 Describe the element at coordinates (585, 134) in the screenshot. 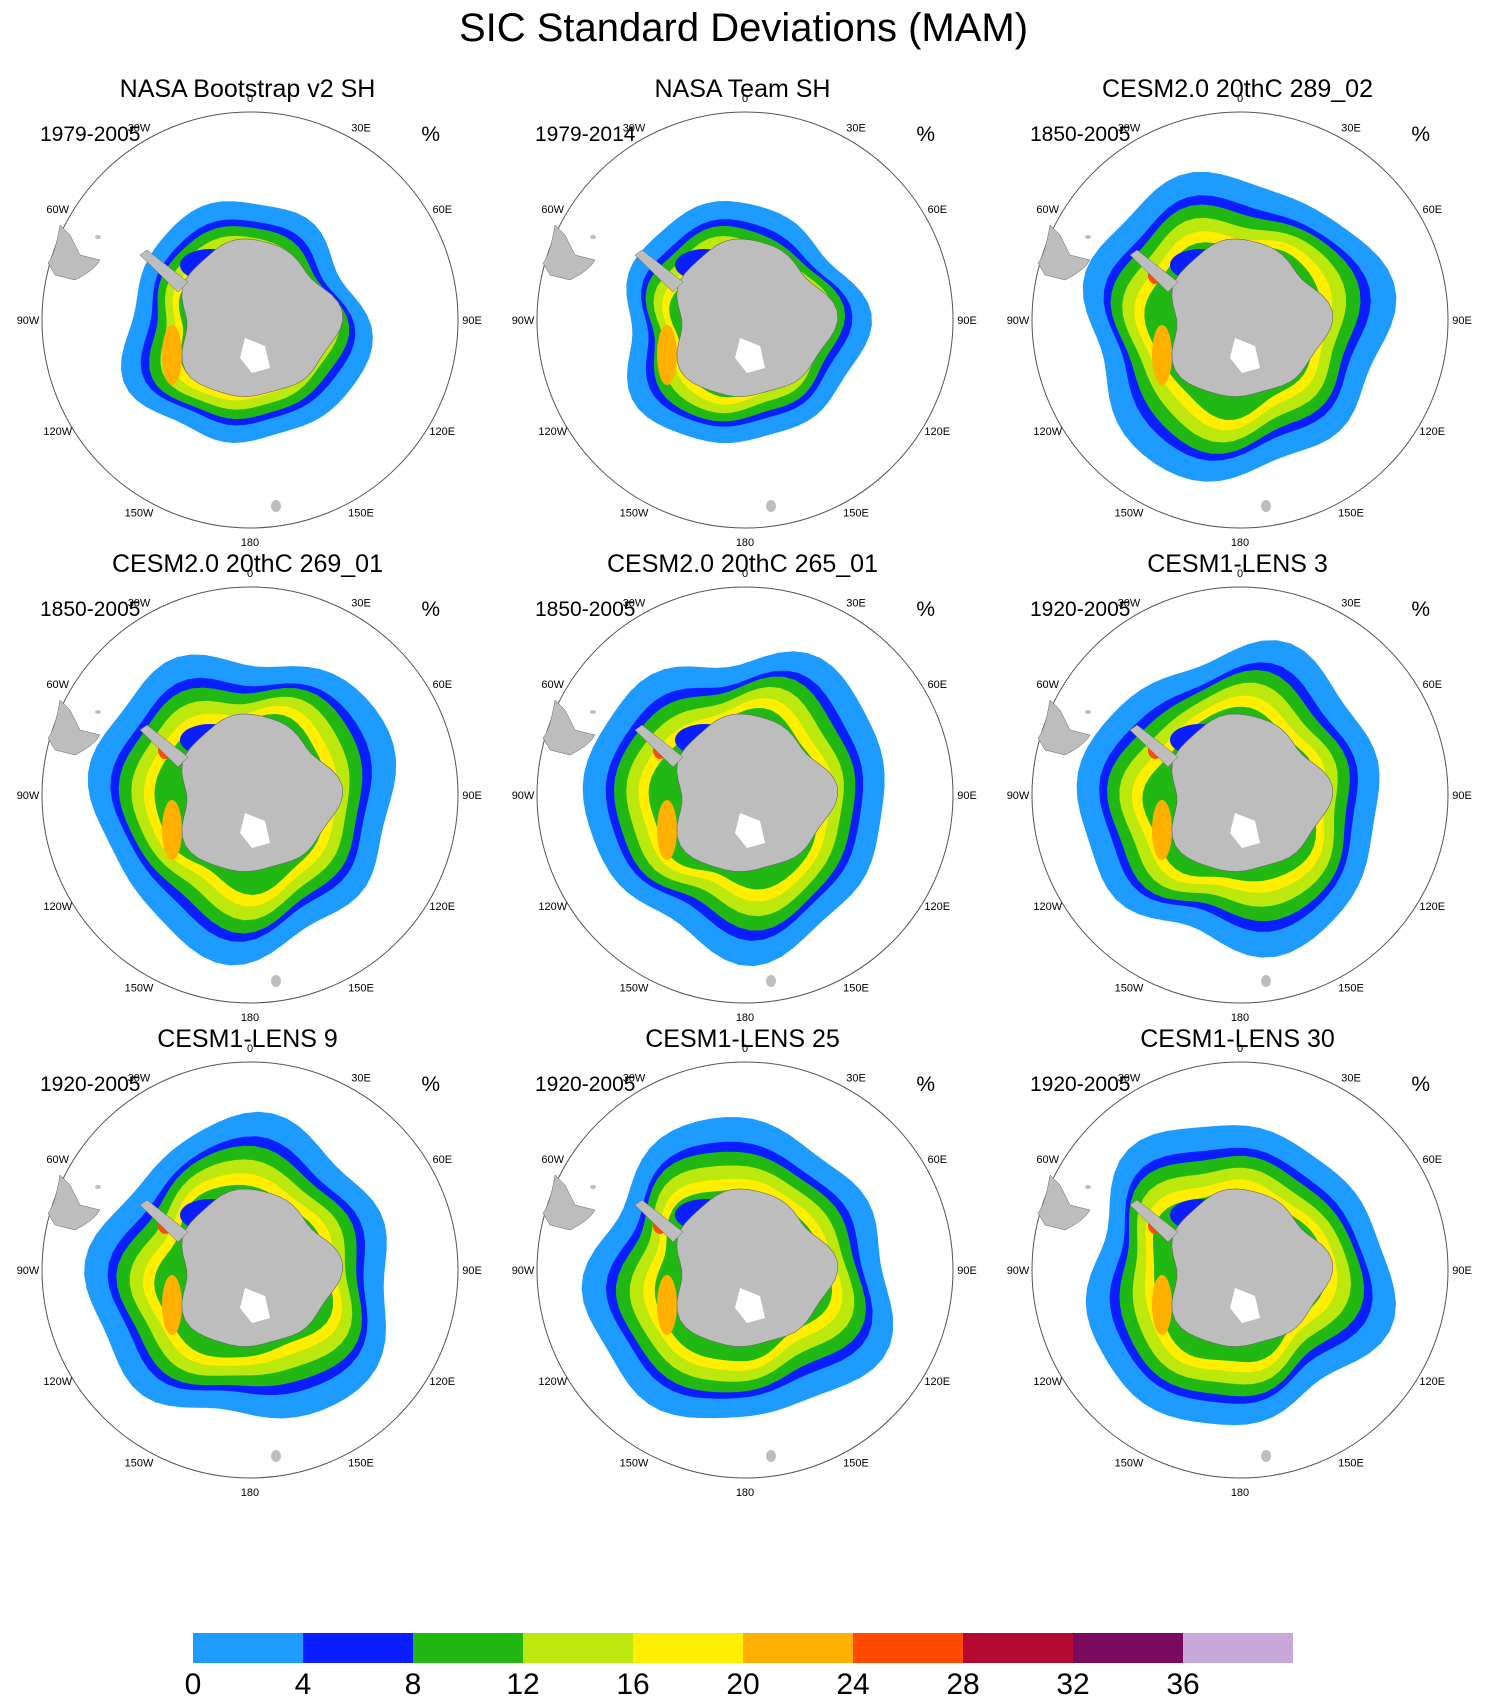

I see `period-label: 1979-2014` at that location.